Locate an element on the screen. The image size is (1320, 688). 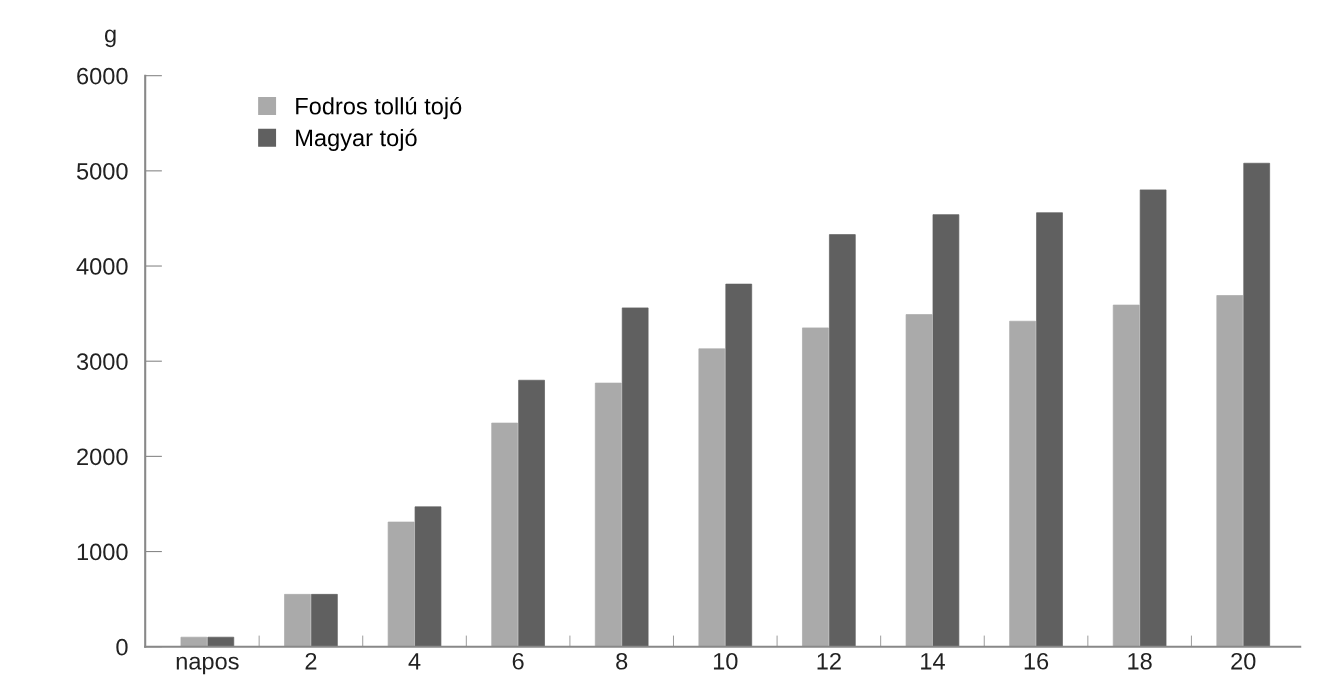
x-tick-label: 20 is located at coordinates (1243, 661).